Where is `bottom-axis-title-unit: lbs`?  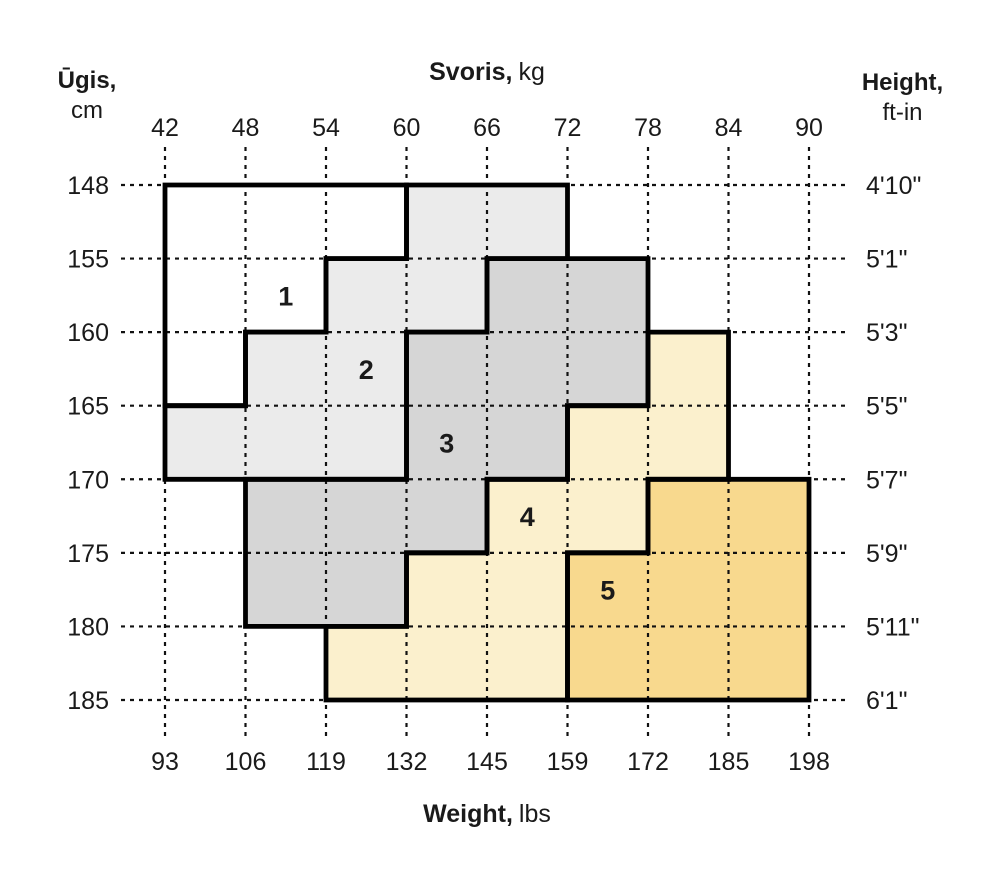 bottom-axis-title-unit: lbs is located at coordinates (534, 814).